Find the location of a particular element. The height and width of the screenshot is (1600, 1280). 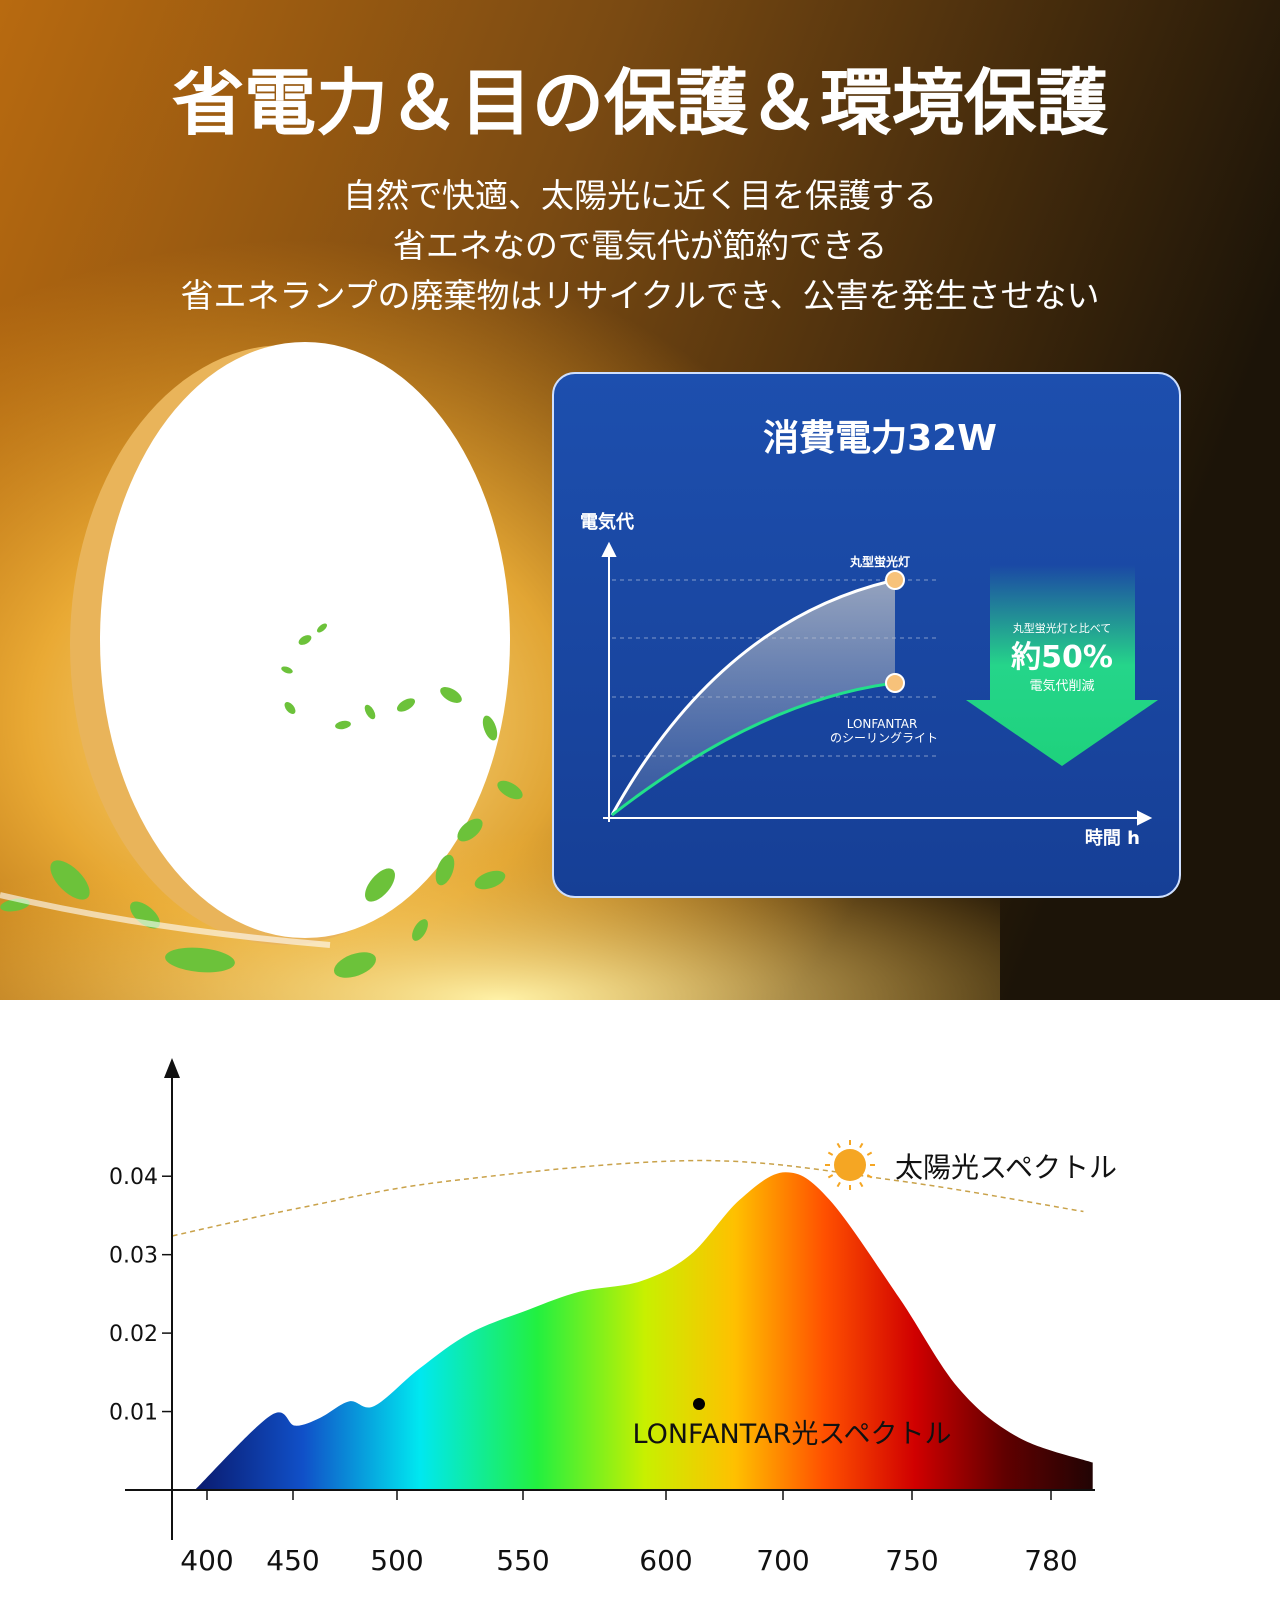

spectrum-area is located at coordinates (643, 1331).